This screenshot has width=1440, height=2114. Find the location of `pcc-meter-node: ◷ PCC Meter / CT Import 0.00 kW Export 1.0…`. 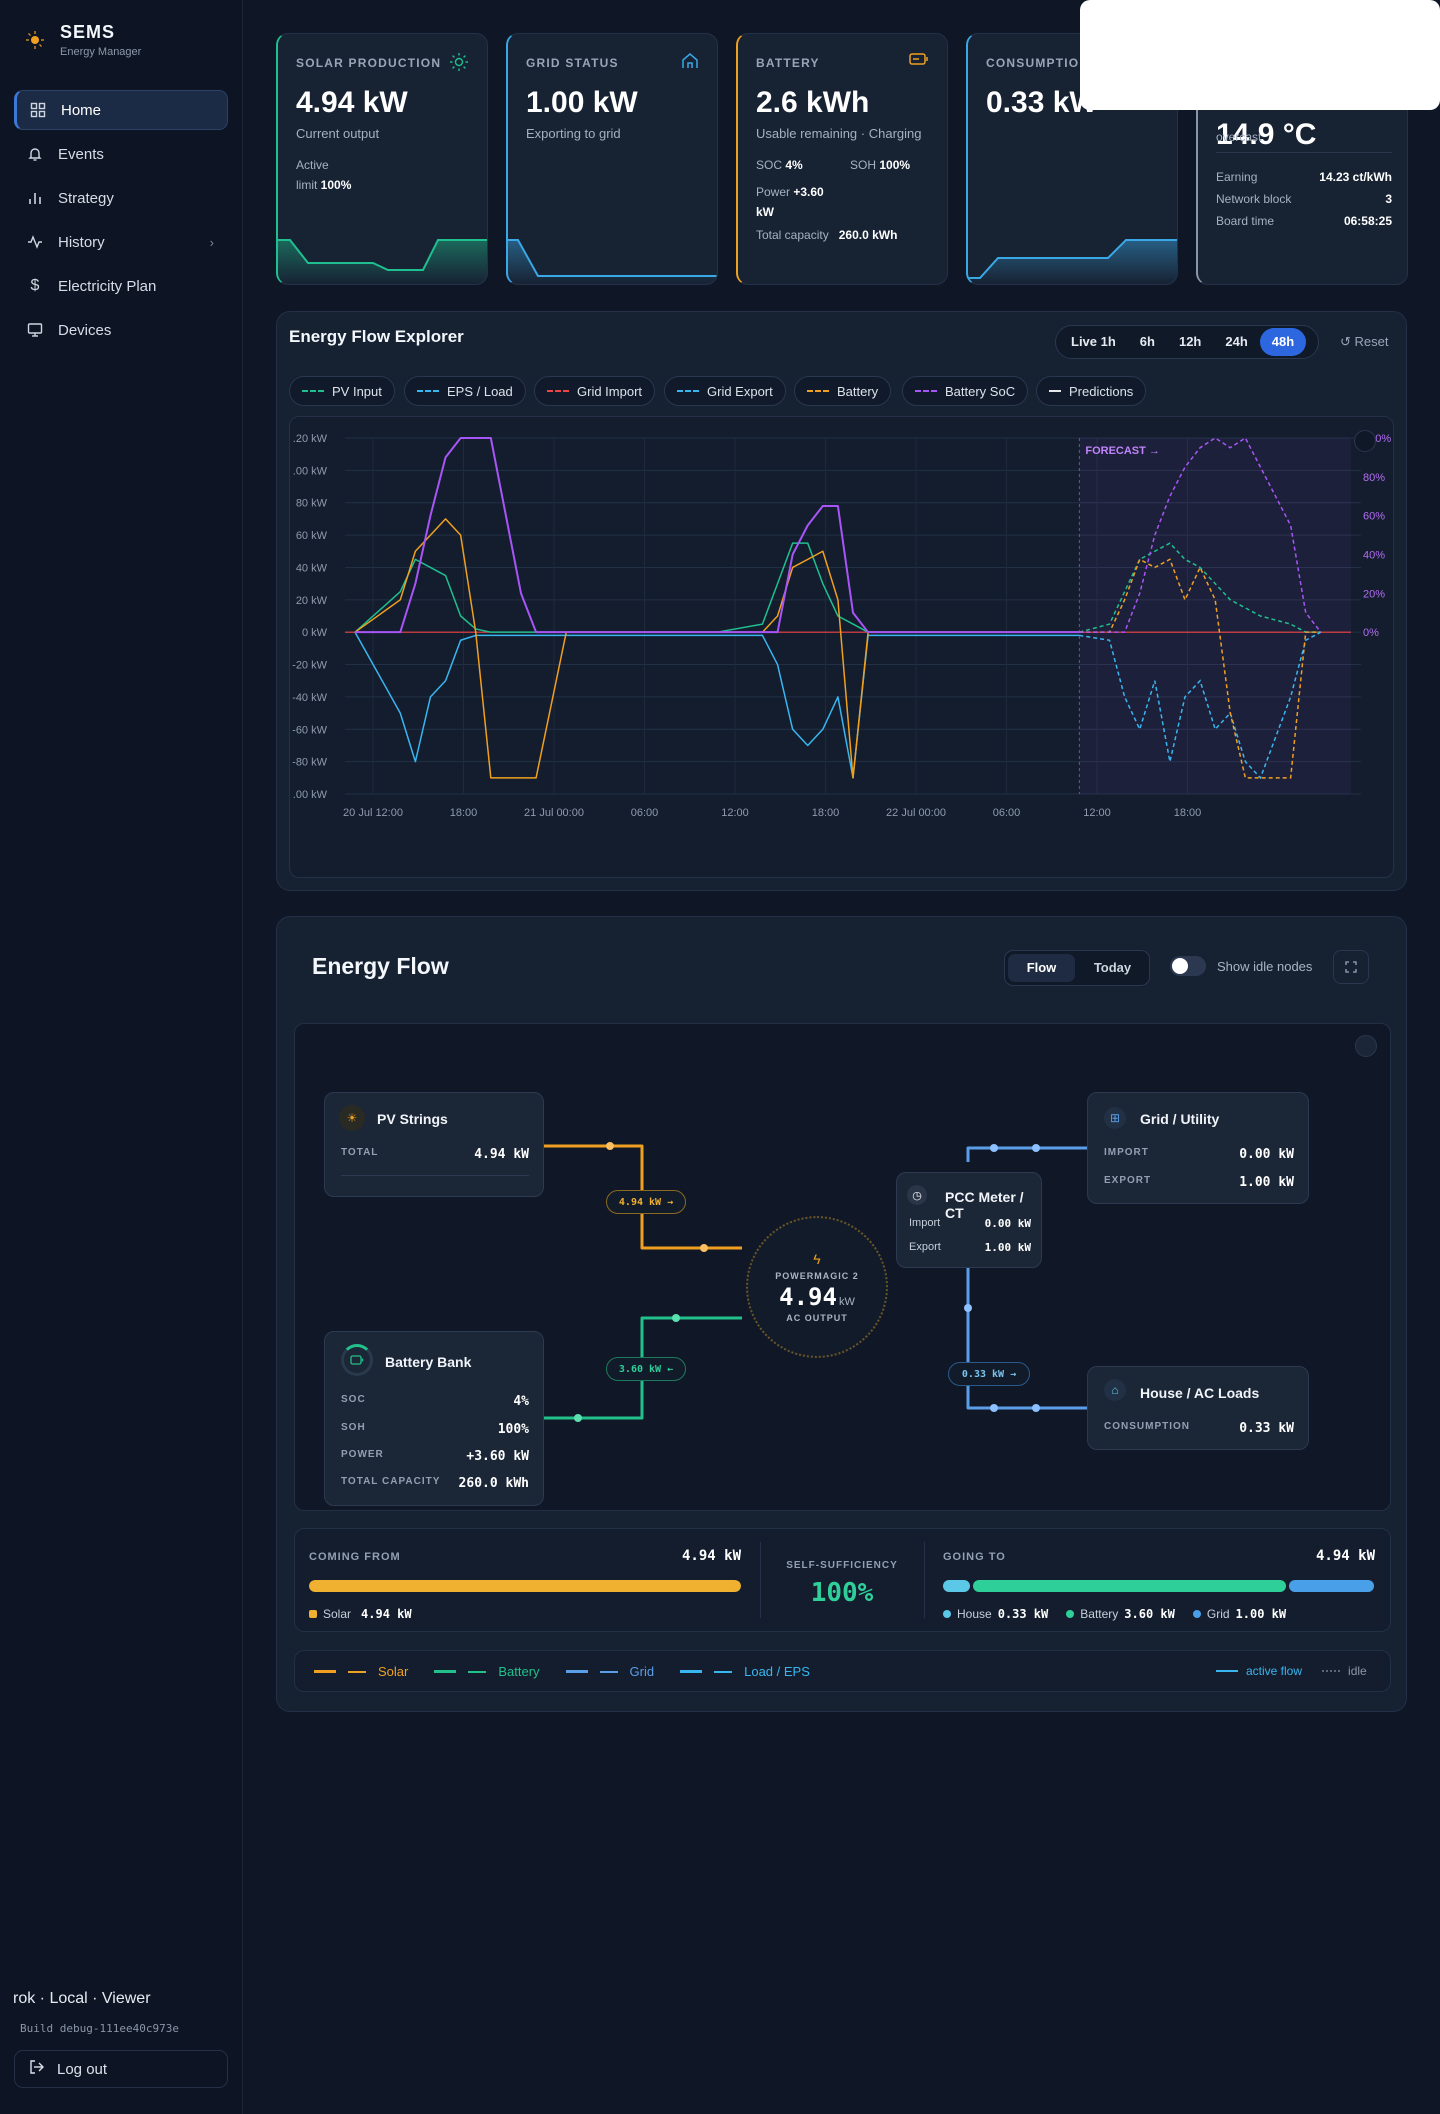

pcc-meter-node: ◷ PCC Meter / CT Import 0.00 kW Export 1.0… is located at coordinates (969, 1220).